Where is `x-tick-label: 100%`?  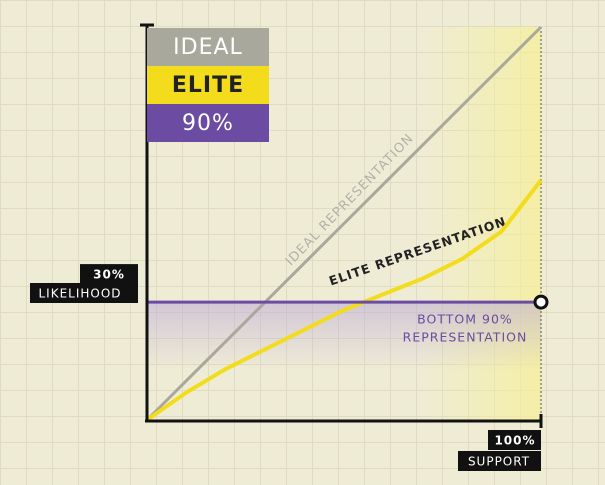
x-tick-label: 100% is located at coordinates (514, 441).